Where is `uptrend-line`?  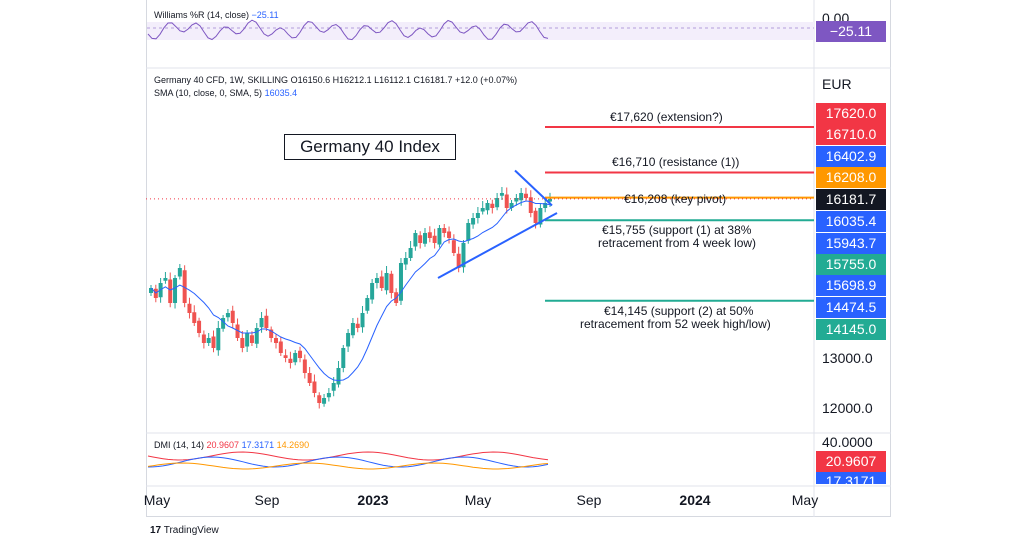
uptrend-line is located at coordinates (497, 245).